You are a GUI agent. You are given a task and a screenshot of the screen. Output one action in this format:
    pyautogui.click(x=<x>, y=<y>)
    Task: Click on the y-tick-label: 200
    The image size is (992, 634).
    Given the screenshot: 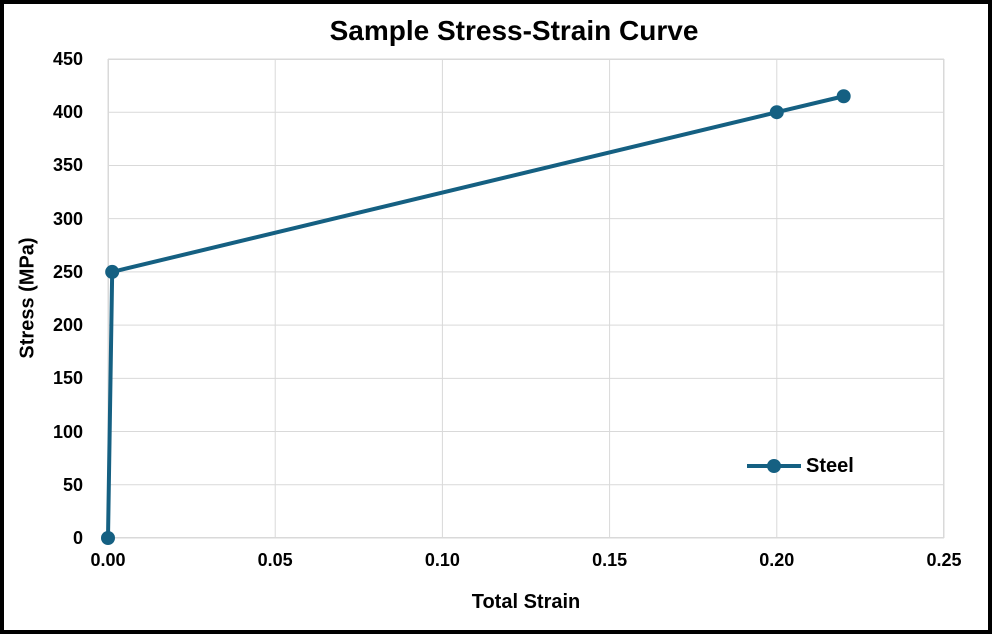 What is the action you would take?
    pyautogui.click(x=67, y=325)
    